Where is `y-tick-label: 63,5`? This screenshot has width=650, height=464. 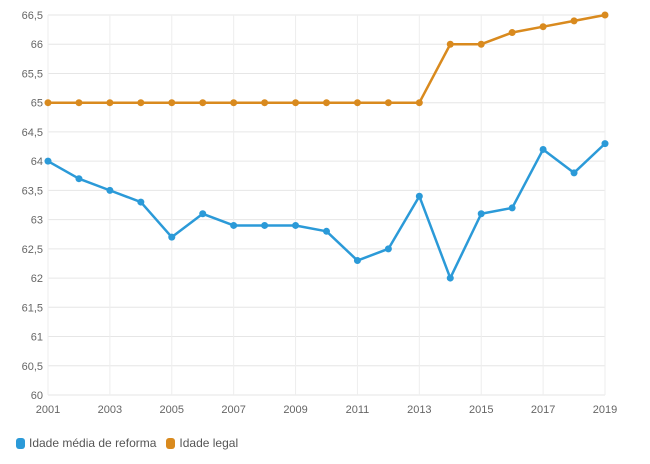 y-tick-label: 63,5 is located at coordinates (32, 191).